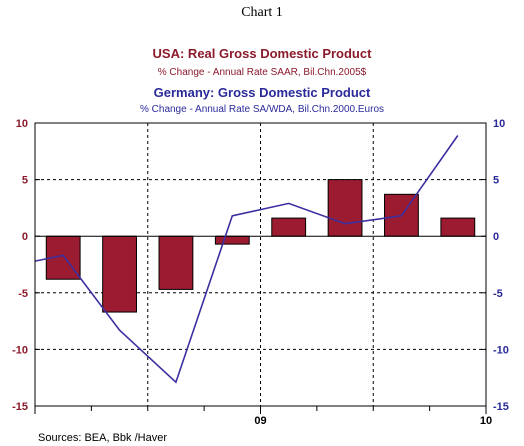 The width and height of the screenshot is (524, 446). Describe the element at coordinates (25, 237) in the screenshot. I see `y-tick-label-left: 0` at that location.